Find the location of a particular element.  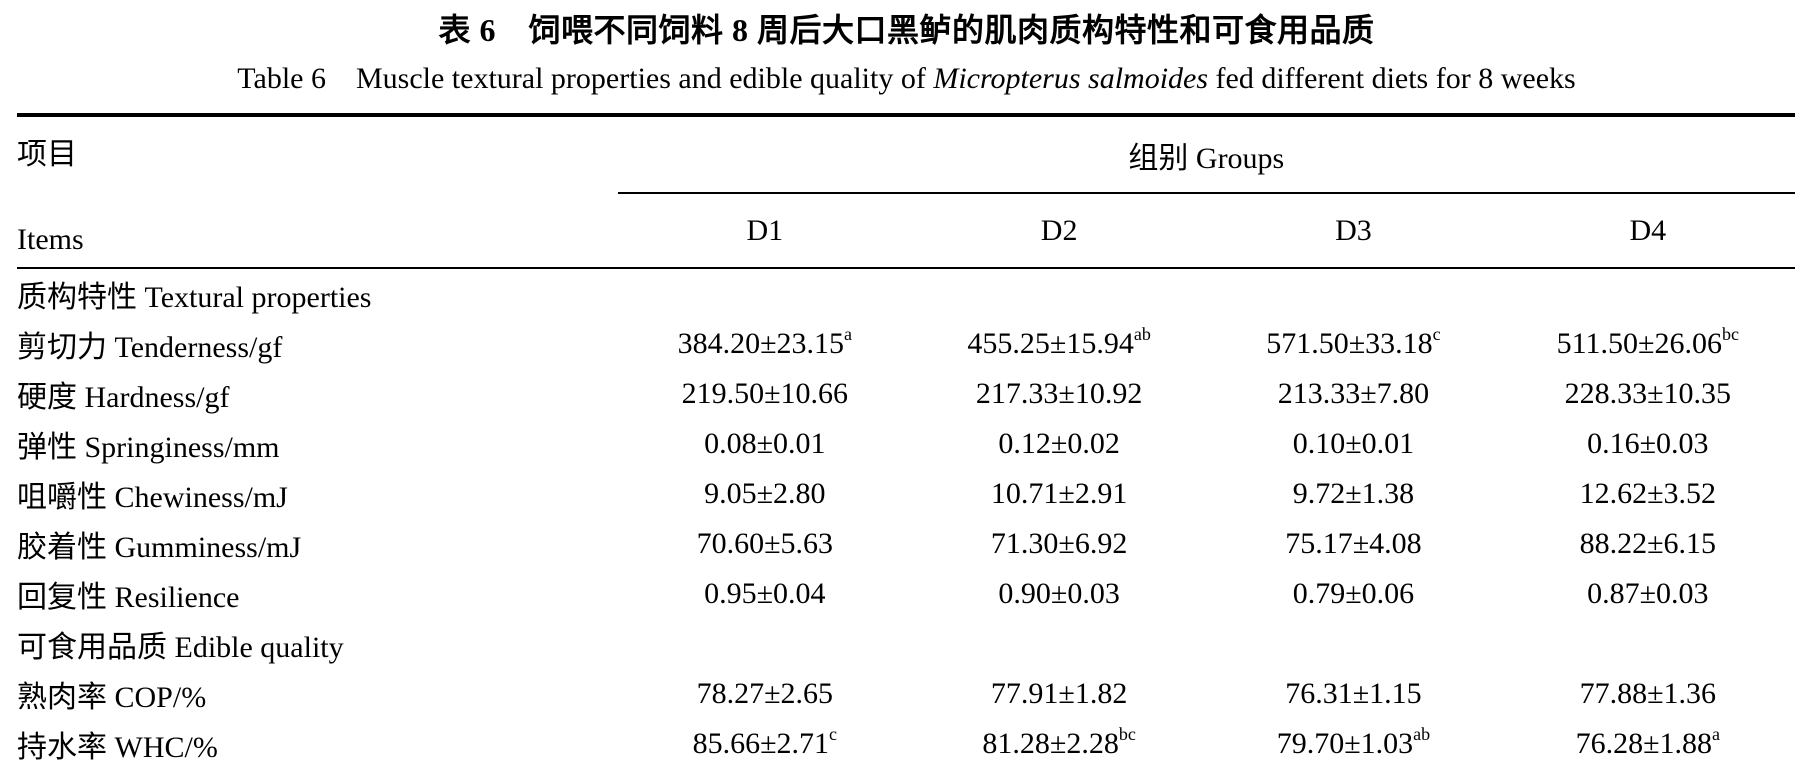

cell-value: 0.90±0.03 is located at coordinates (1059, 594).